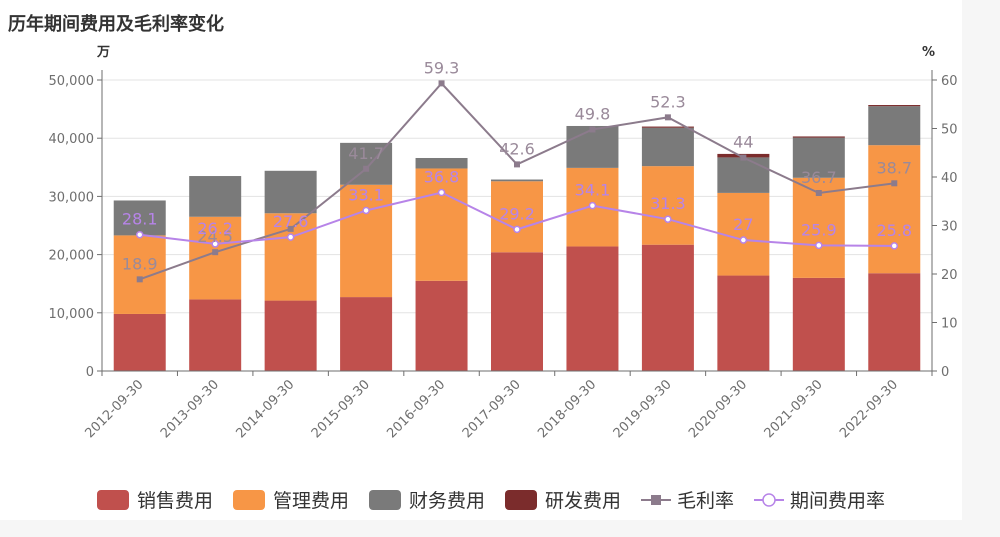 The image size is (1000, 537). I want to click on data-label: 44, so click(743, 142).